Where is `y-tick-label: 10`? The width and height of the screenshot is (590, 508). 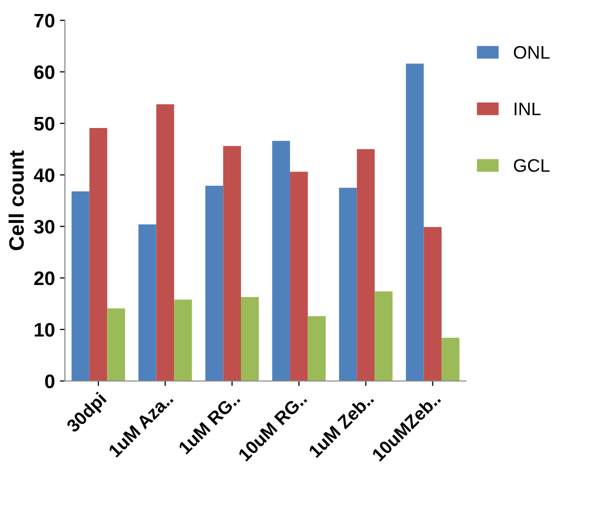 y-tick-label: 10 is located at coordinates (44, 329).